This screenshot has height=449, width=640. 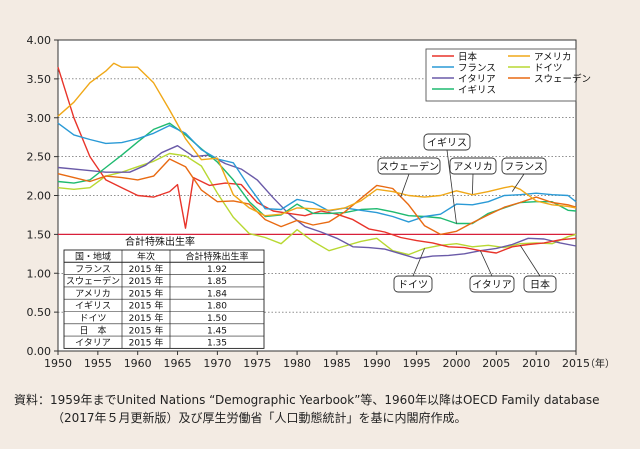 What do you see at coordinates (486, 263) in the screenshot?
I see `callout-pointer-italy` at bounding box center [486, 263].